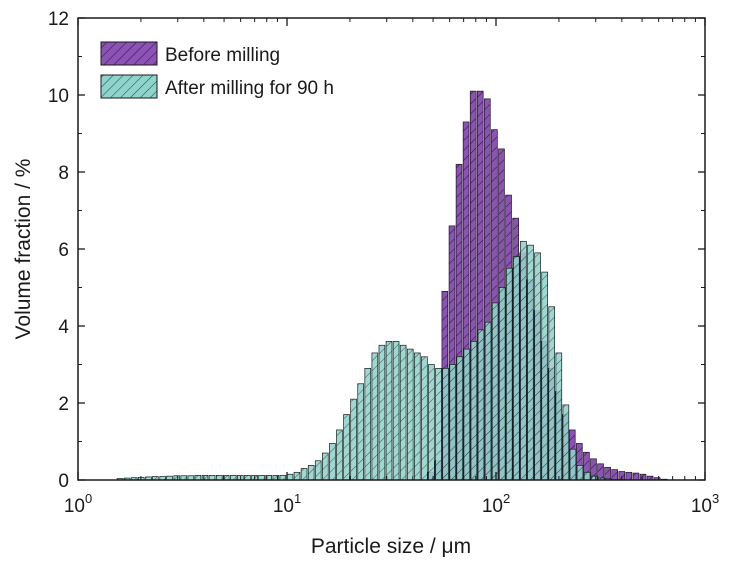 The width and height of the screenshot is (730, 567). What do you see at coordinates (23, 249) in the screenshot?
I see `y-axis-title: Volume fraction / %` at bounding box center [23, 249].